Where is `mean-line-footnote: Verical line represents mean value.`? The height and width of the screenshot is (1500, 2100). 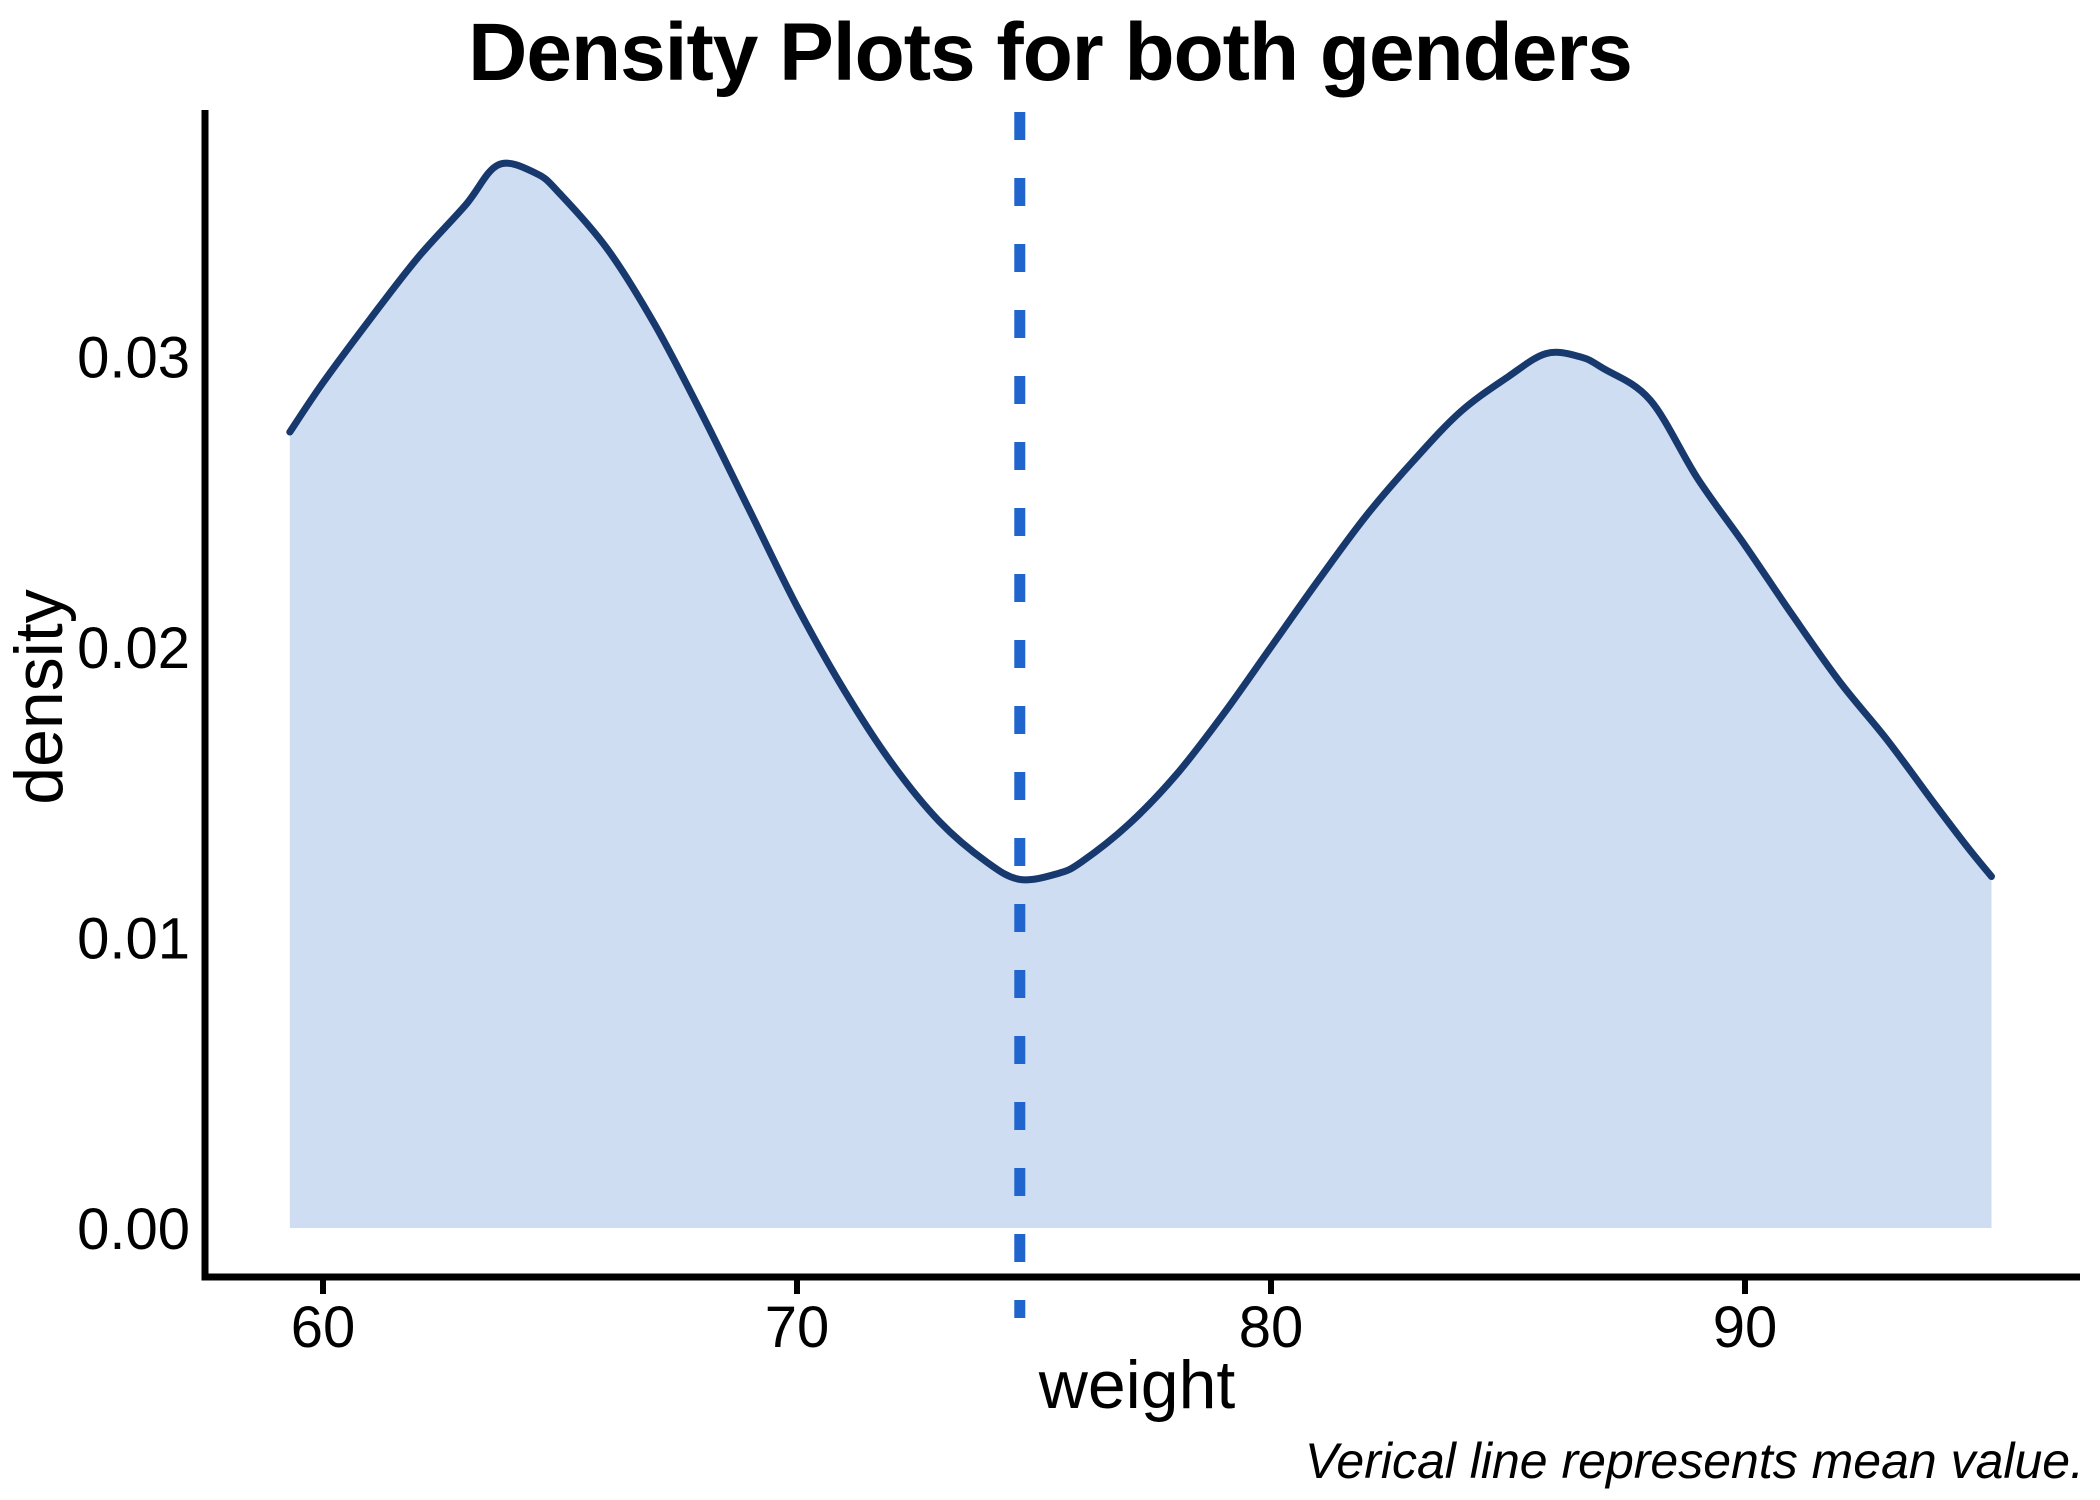 mean-line-footnote: Verical line represents mean value. is located at coordinates (1694, 1461).